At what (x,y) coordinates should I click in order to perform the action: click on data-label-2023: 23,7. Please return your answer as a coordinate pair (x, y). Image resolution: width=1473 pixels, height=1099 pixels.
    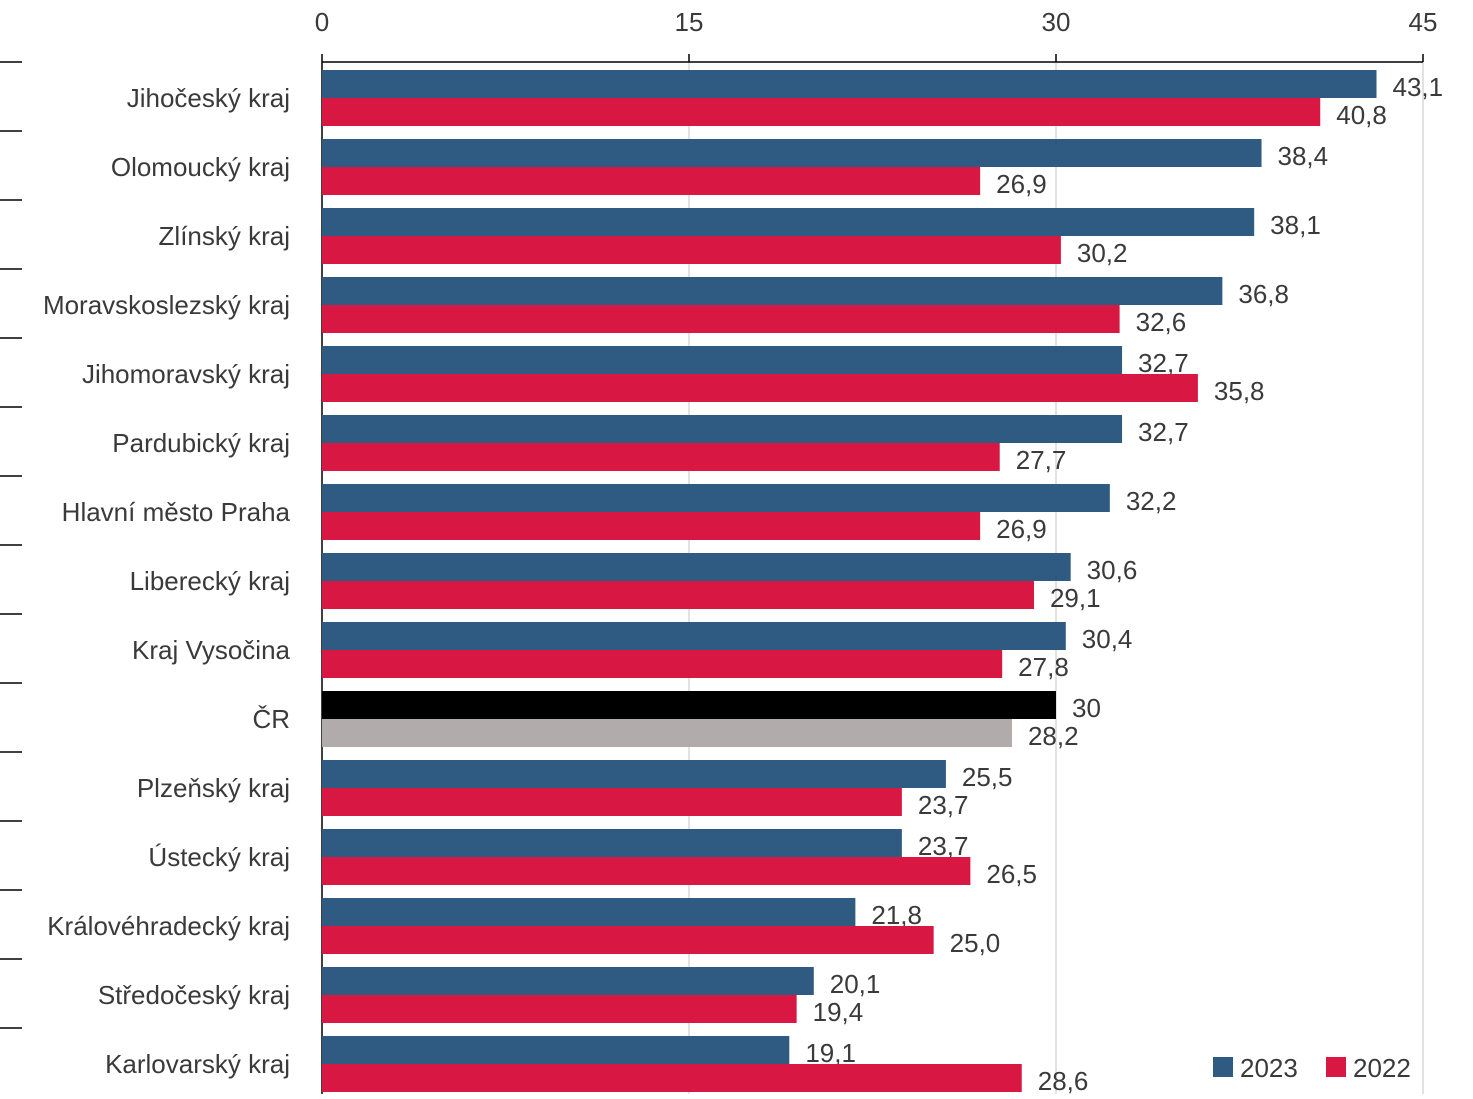
    Looking at the image, I should click on (943, 846).